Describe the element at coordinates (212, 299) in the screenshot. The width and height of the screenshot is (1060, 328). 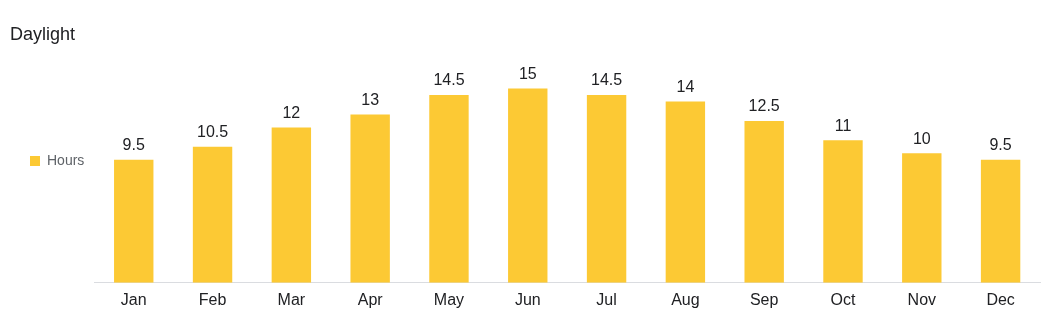
I see `x-tick-label: Feb` at that location.